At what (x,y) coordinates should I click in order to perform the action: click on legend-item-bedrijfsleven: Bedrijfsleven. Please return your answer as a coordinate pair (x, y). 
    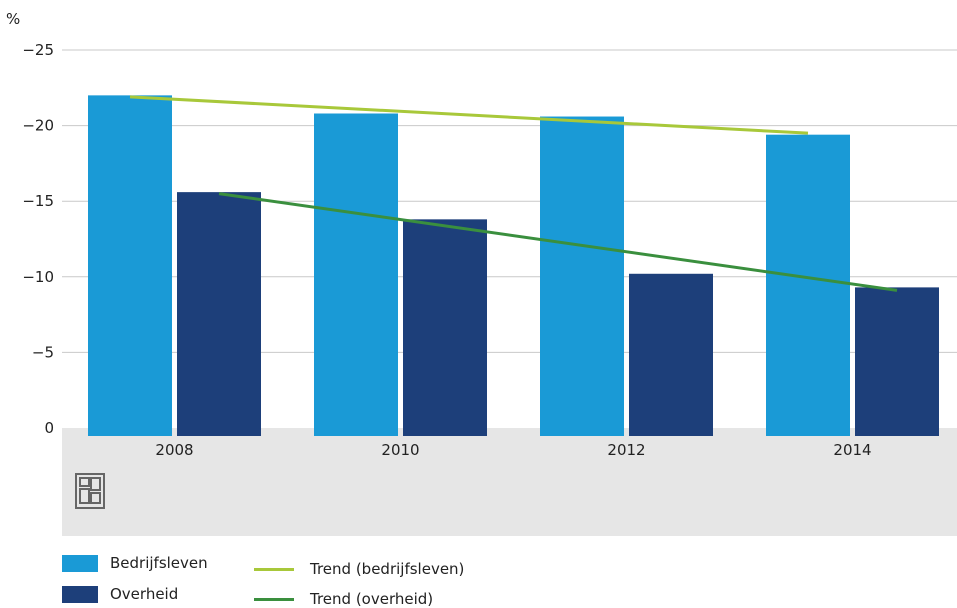
    Looking at the image, I should click on (135, 563).